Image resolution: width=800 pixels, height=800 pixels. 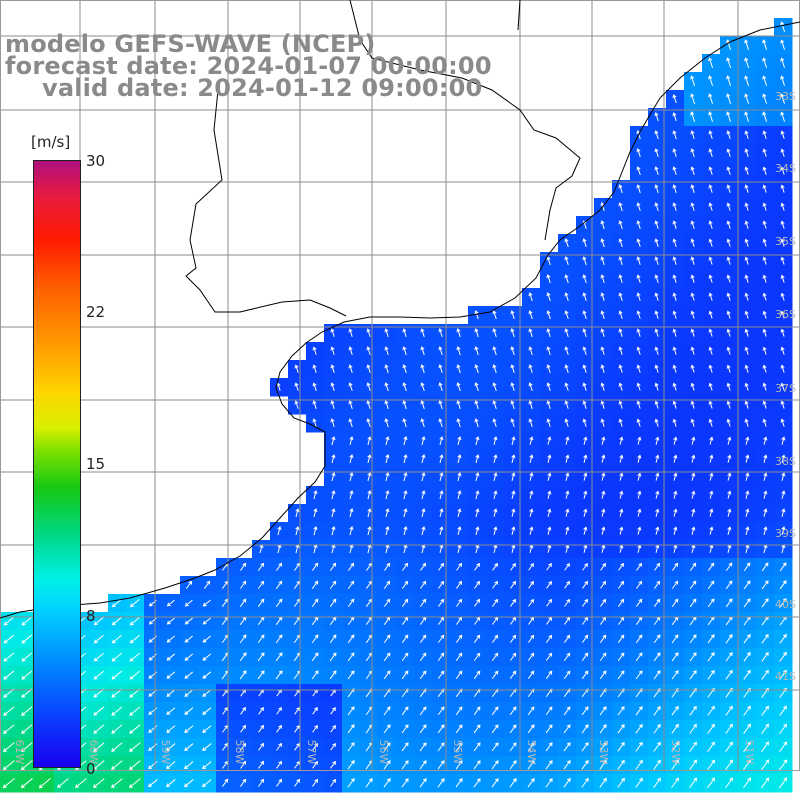 I want to click on latitude-label: 33S, so click(x=785, y=96).